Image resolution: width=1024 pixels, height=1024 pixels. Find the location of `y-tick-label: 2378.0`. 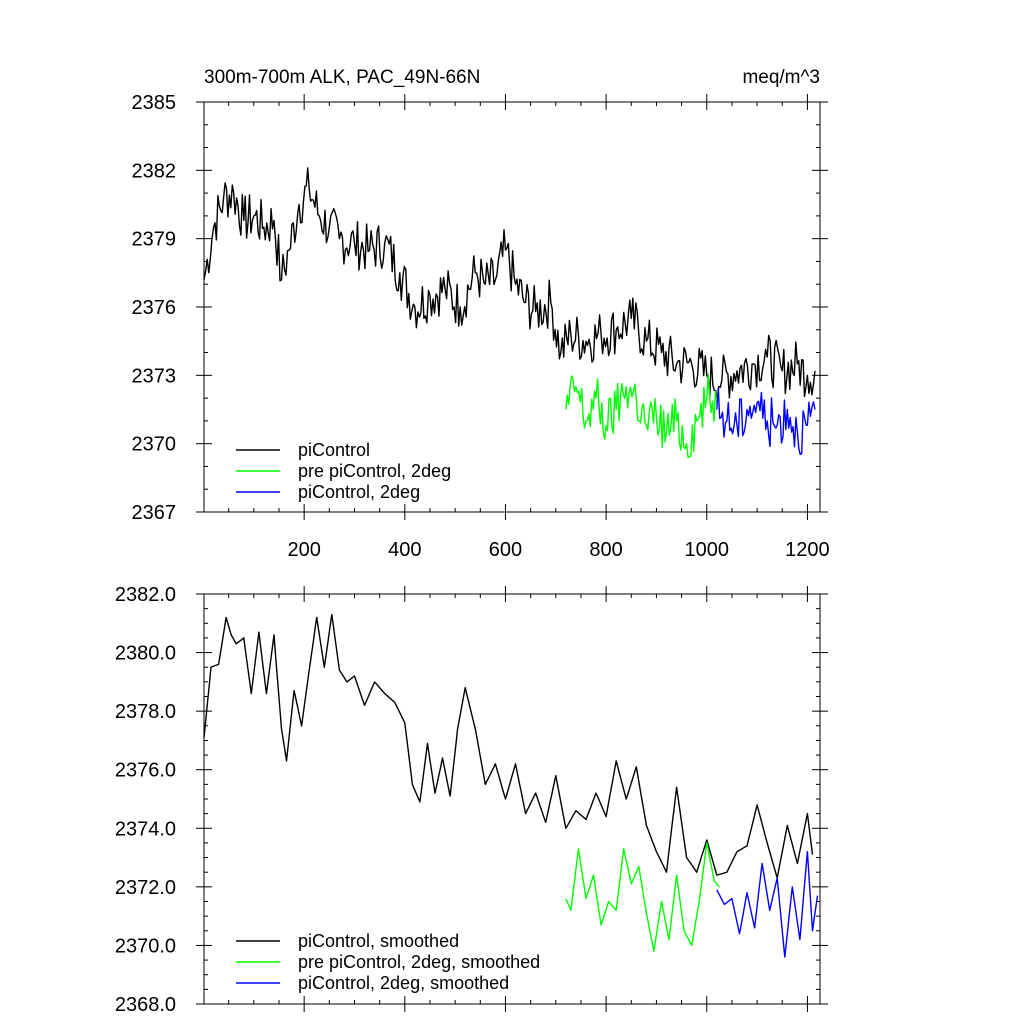

y-tick-label: 2378.0 is located at coordinates (145, 712).